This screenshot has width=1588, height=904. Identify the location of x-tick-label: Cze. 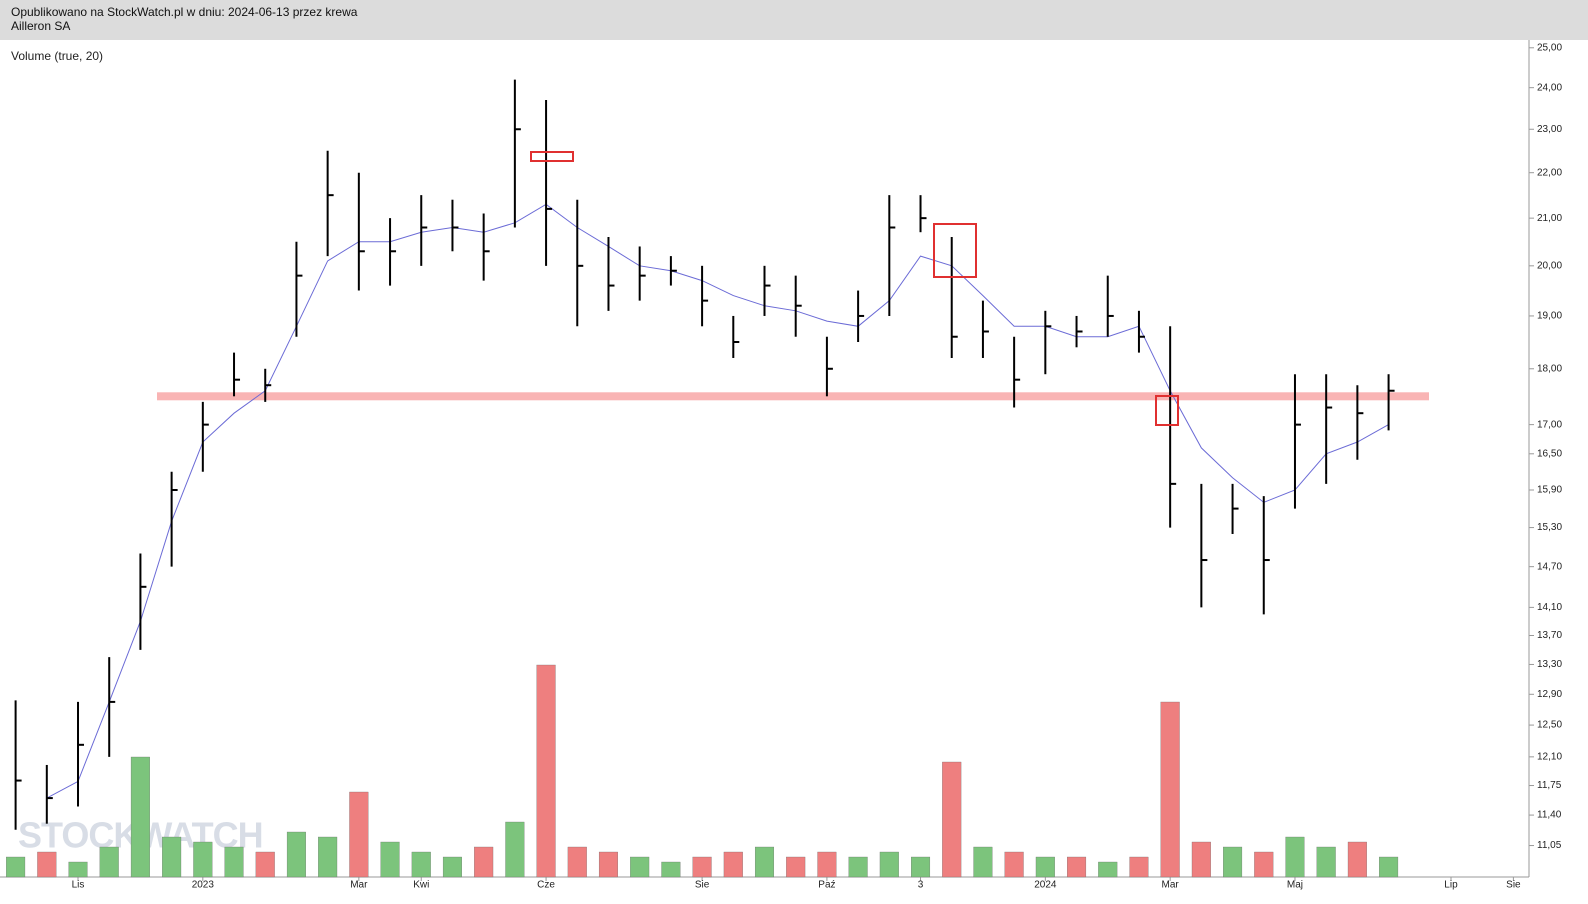
(546, 885).